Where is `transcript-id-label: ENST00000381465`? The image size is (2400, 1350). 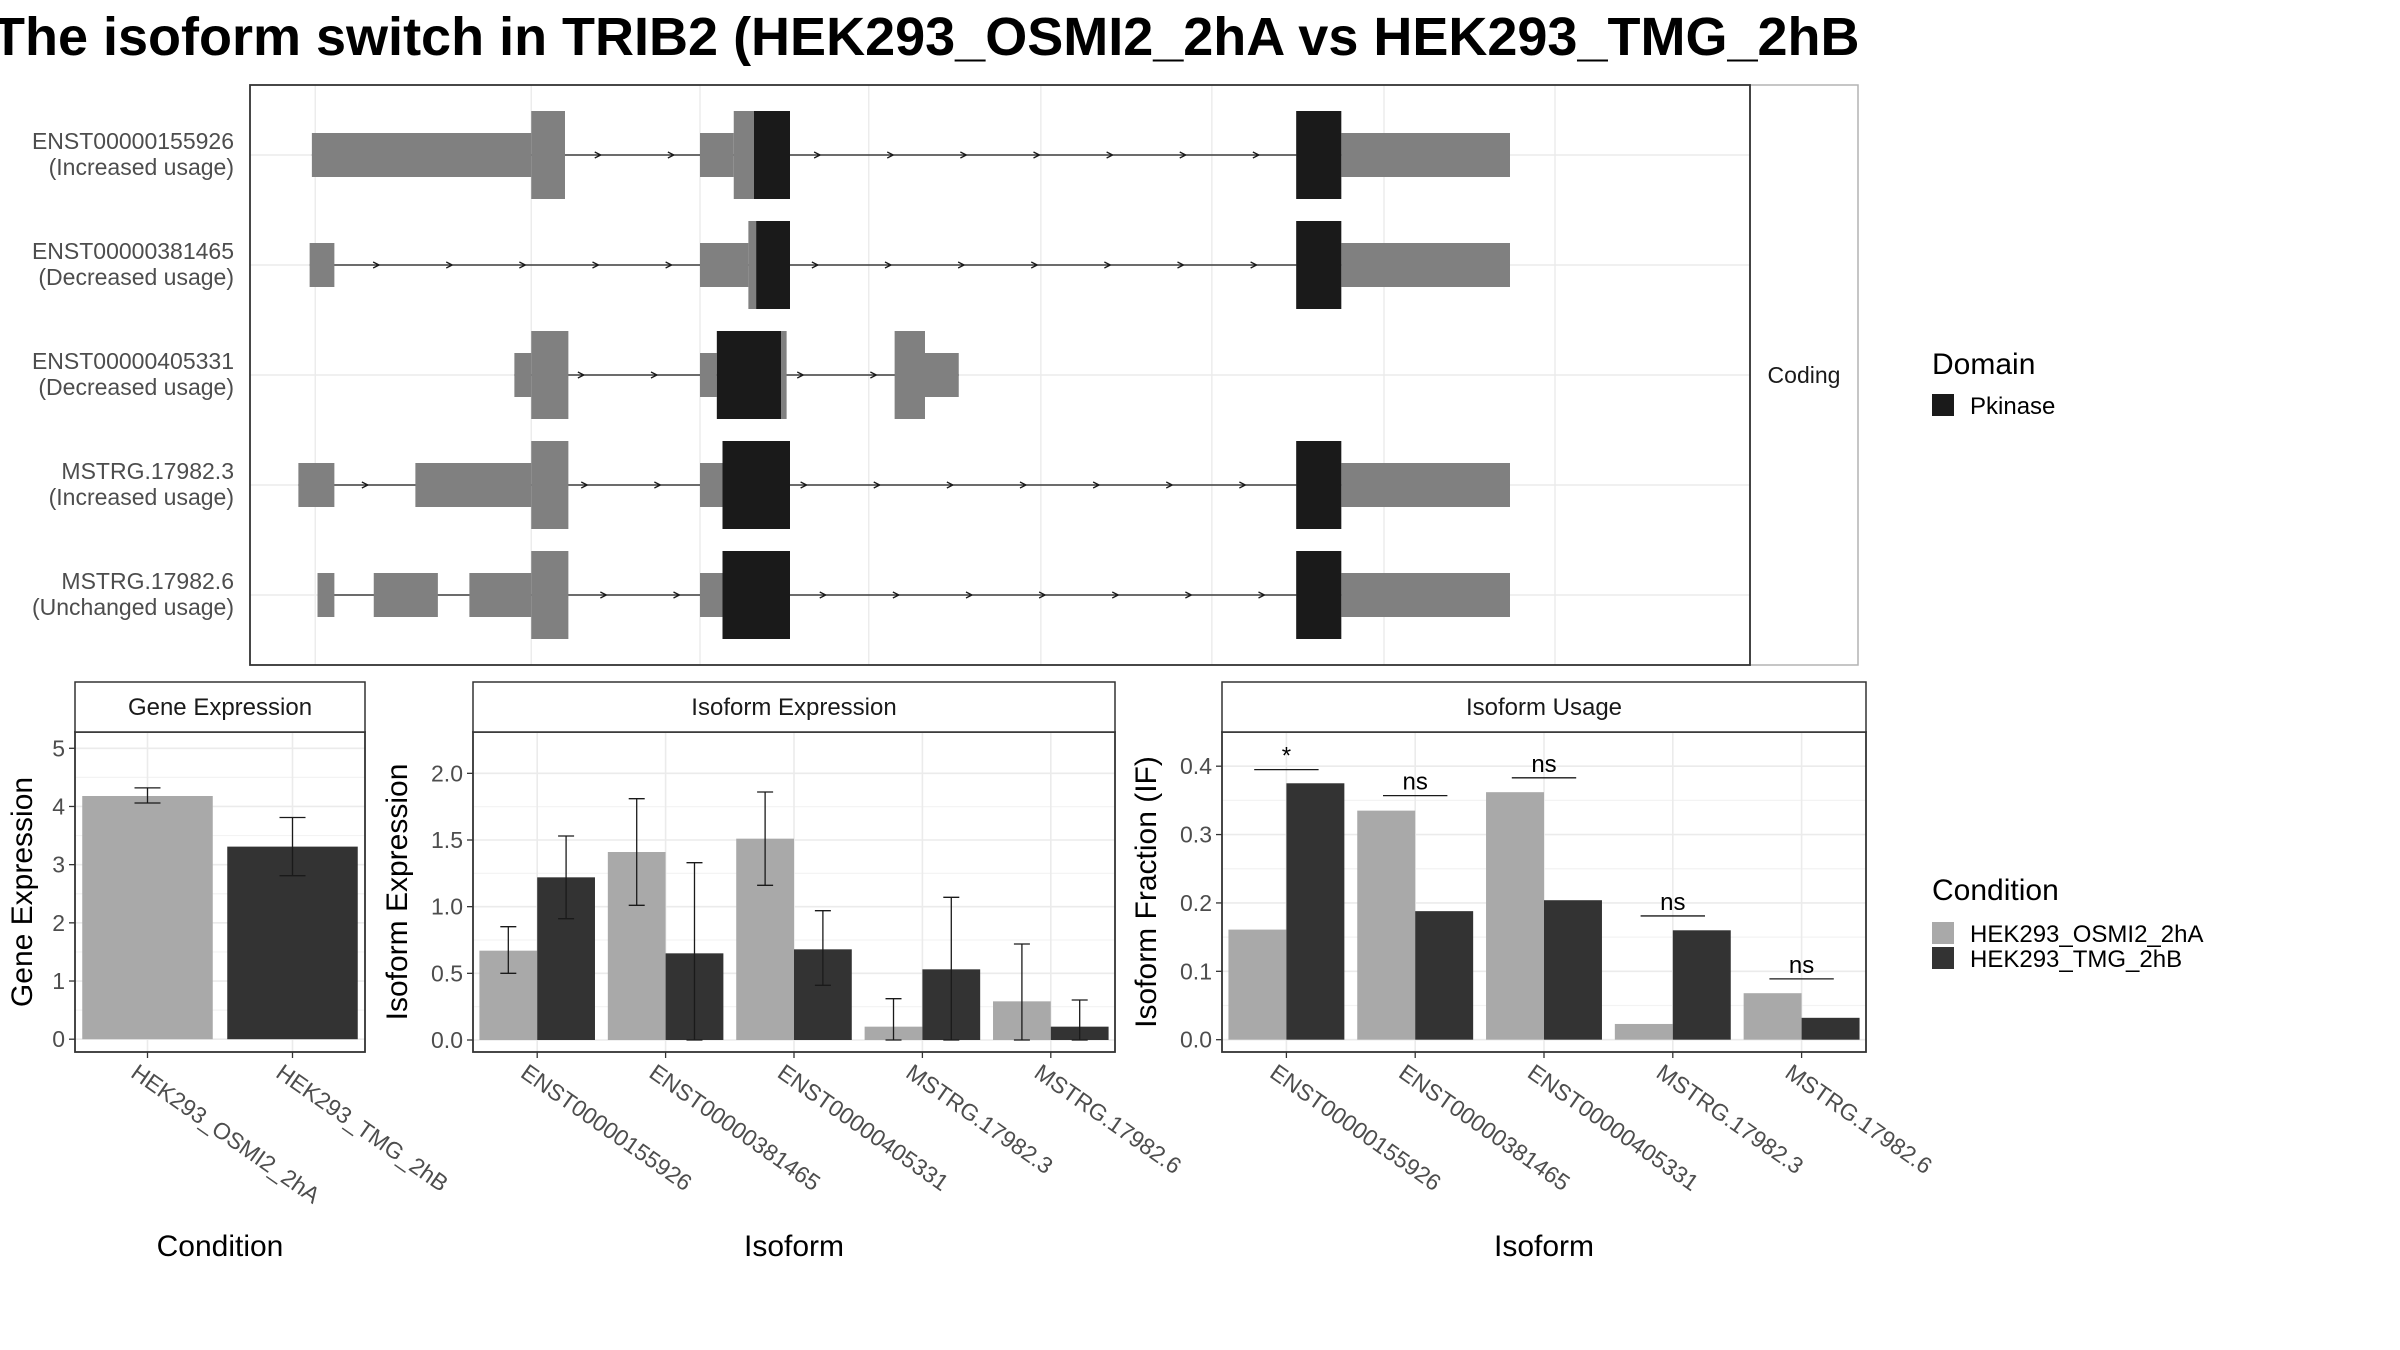
transcript-id-label: ENST00000381465 is located at coordinates (133, 251).